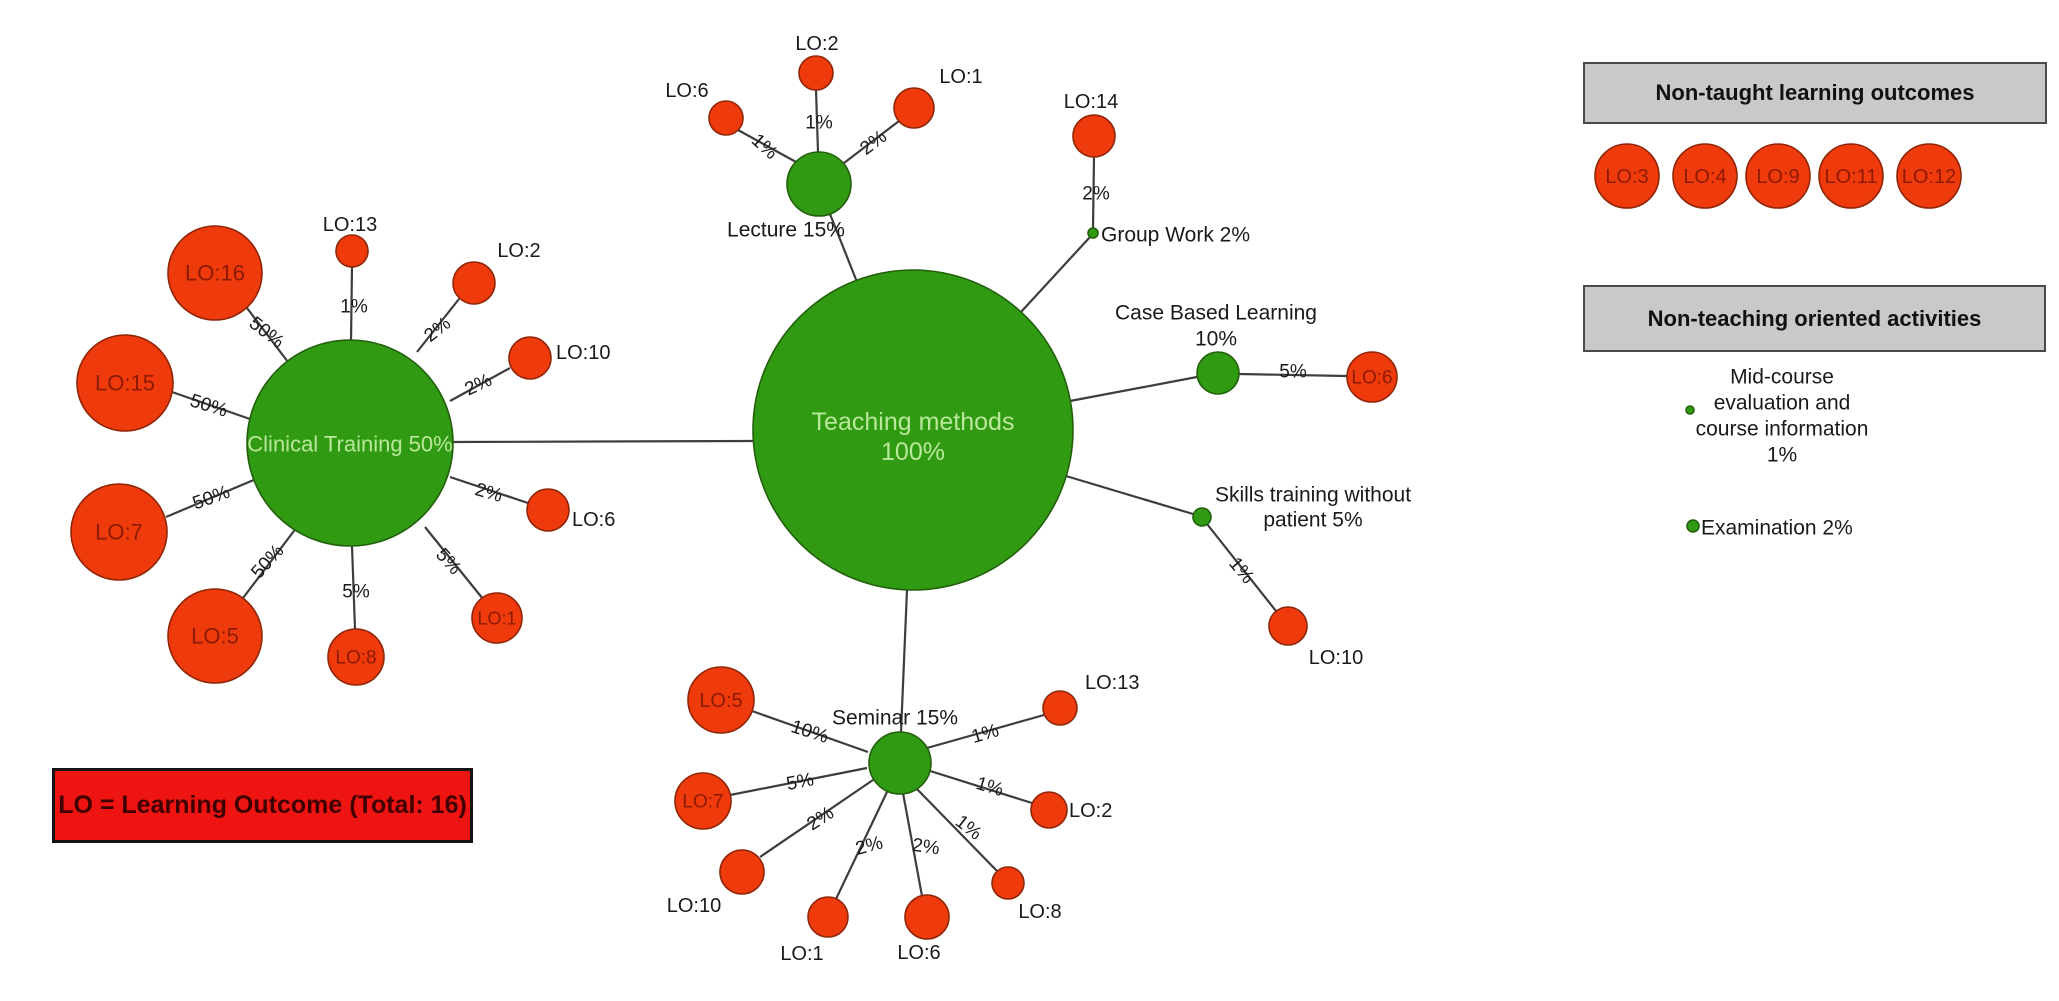  Describe the element at coordinates (817, 121) in the screenshot. I see `edge-lecture-lo2` at that location.